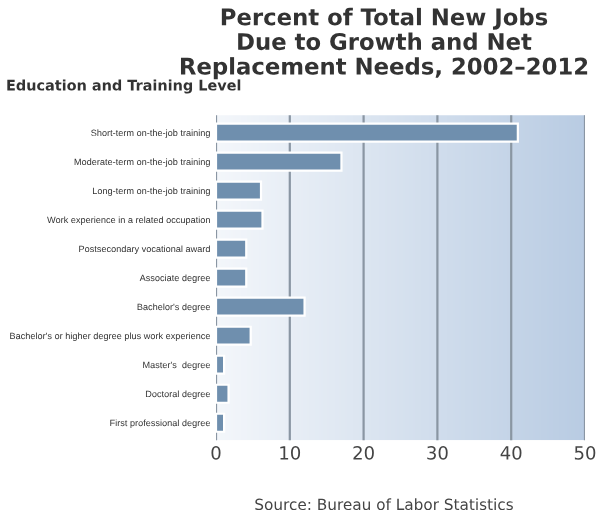  I want to click on x-tick-label: 0, so click(216, 453).